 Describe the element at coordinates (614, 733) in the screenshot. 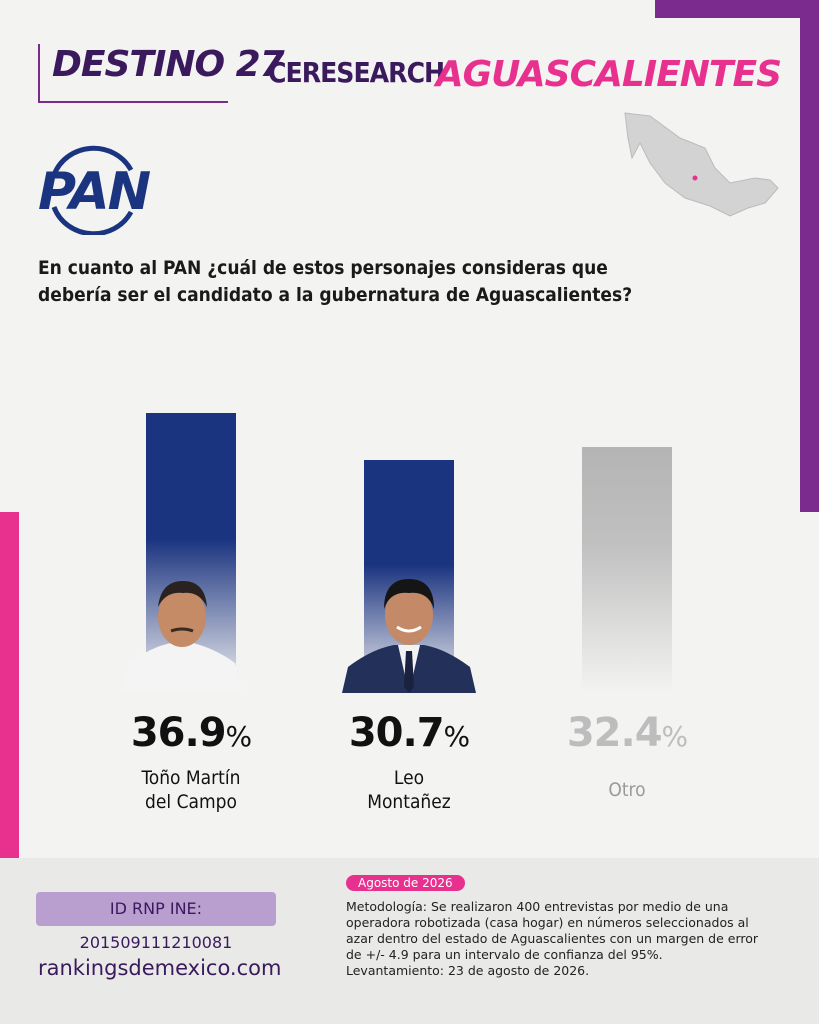

I see `value-number: 32.4` at that location.